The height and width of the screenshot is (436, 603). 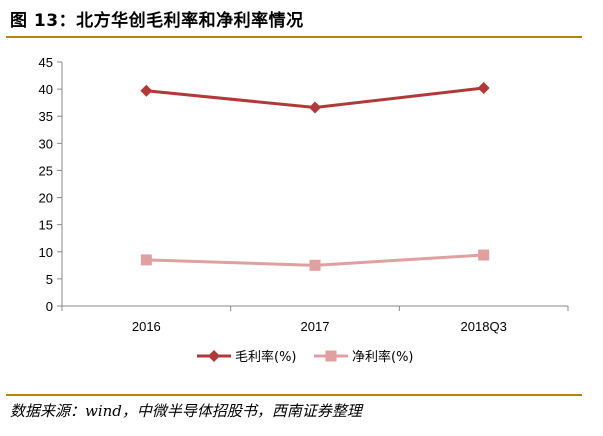 What do you see at coordinates (46, 143) in the screenshot?
I see `y-tick-label: 30` at bounding box center [46, 143].